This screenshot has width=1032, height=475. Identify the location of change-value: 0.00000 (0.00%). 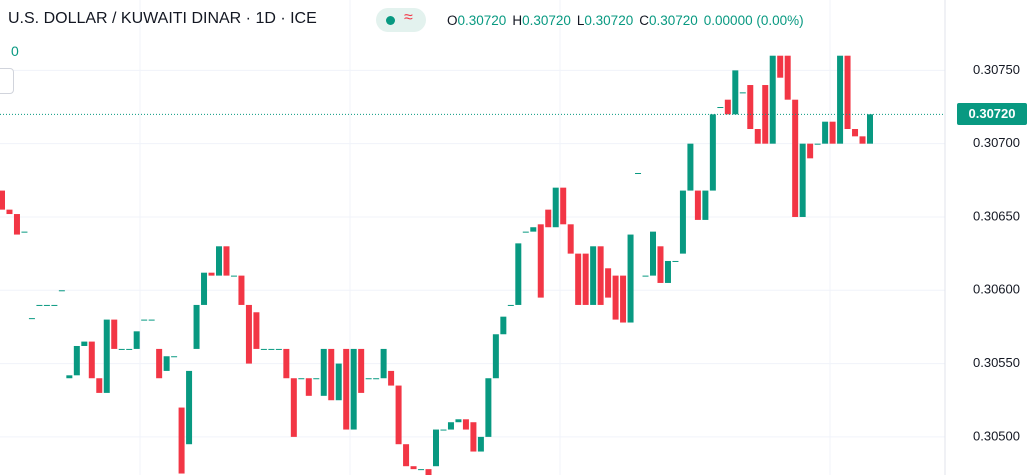
(753, 20).